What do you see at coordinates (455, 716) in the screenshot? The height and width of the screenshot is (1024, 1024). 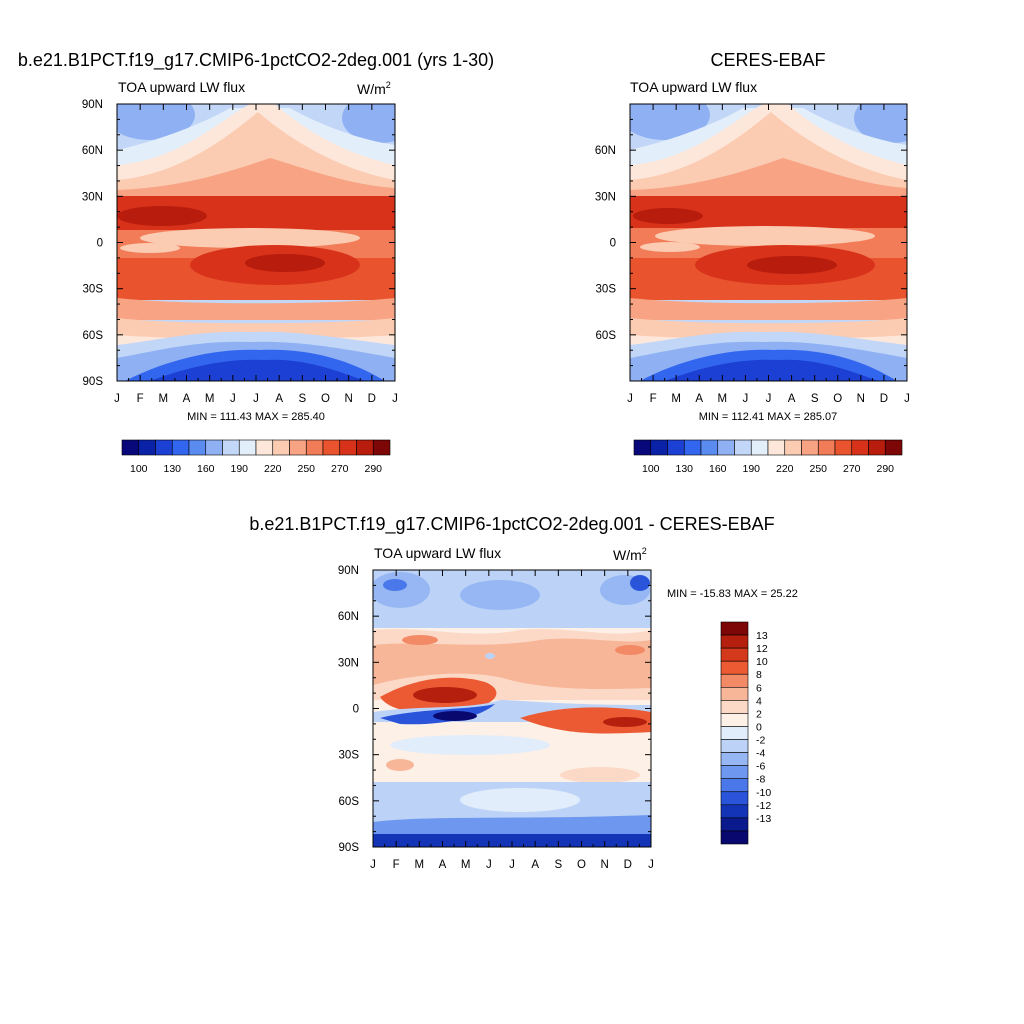 I see `diff-eq-min` at bounding box center [455, 716].